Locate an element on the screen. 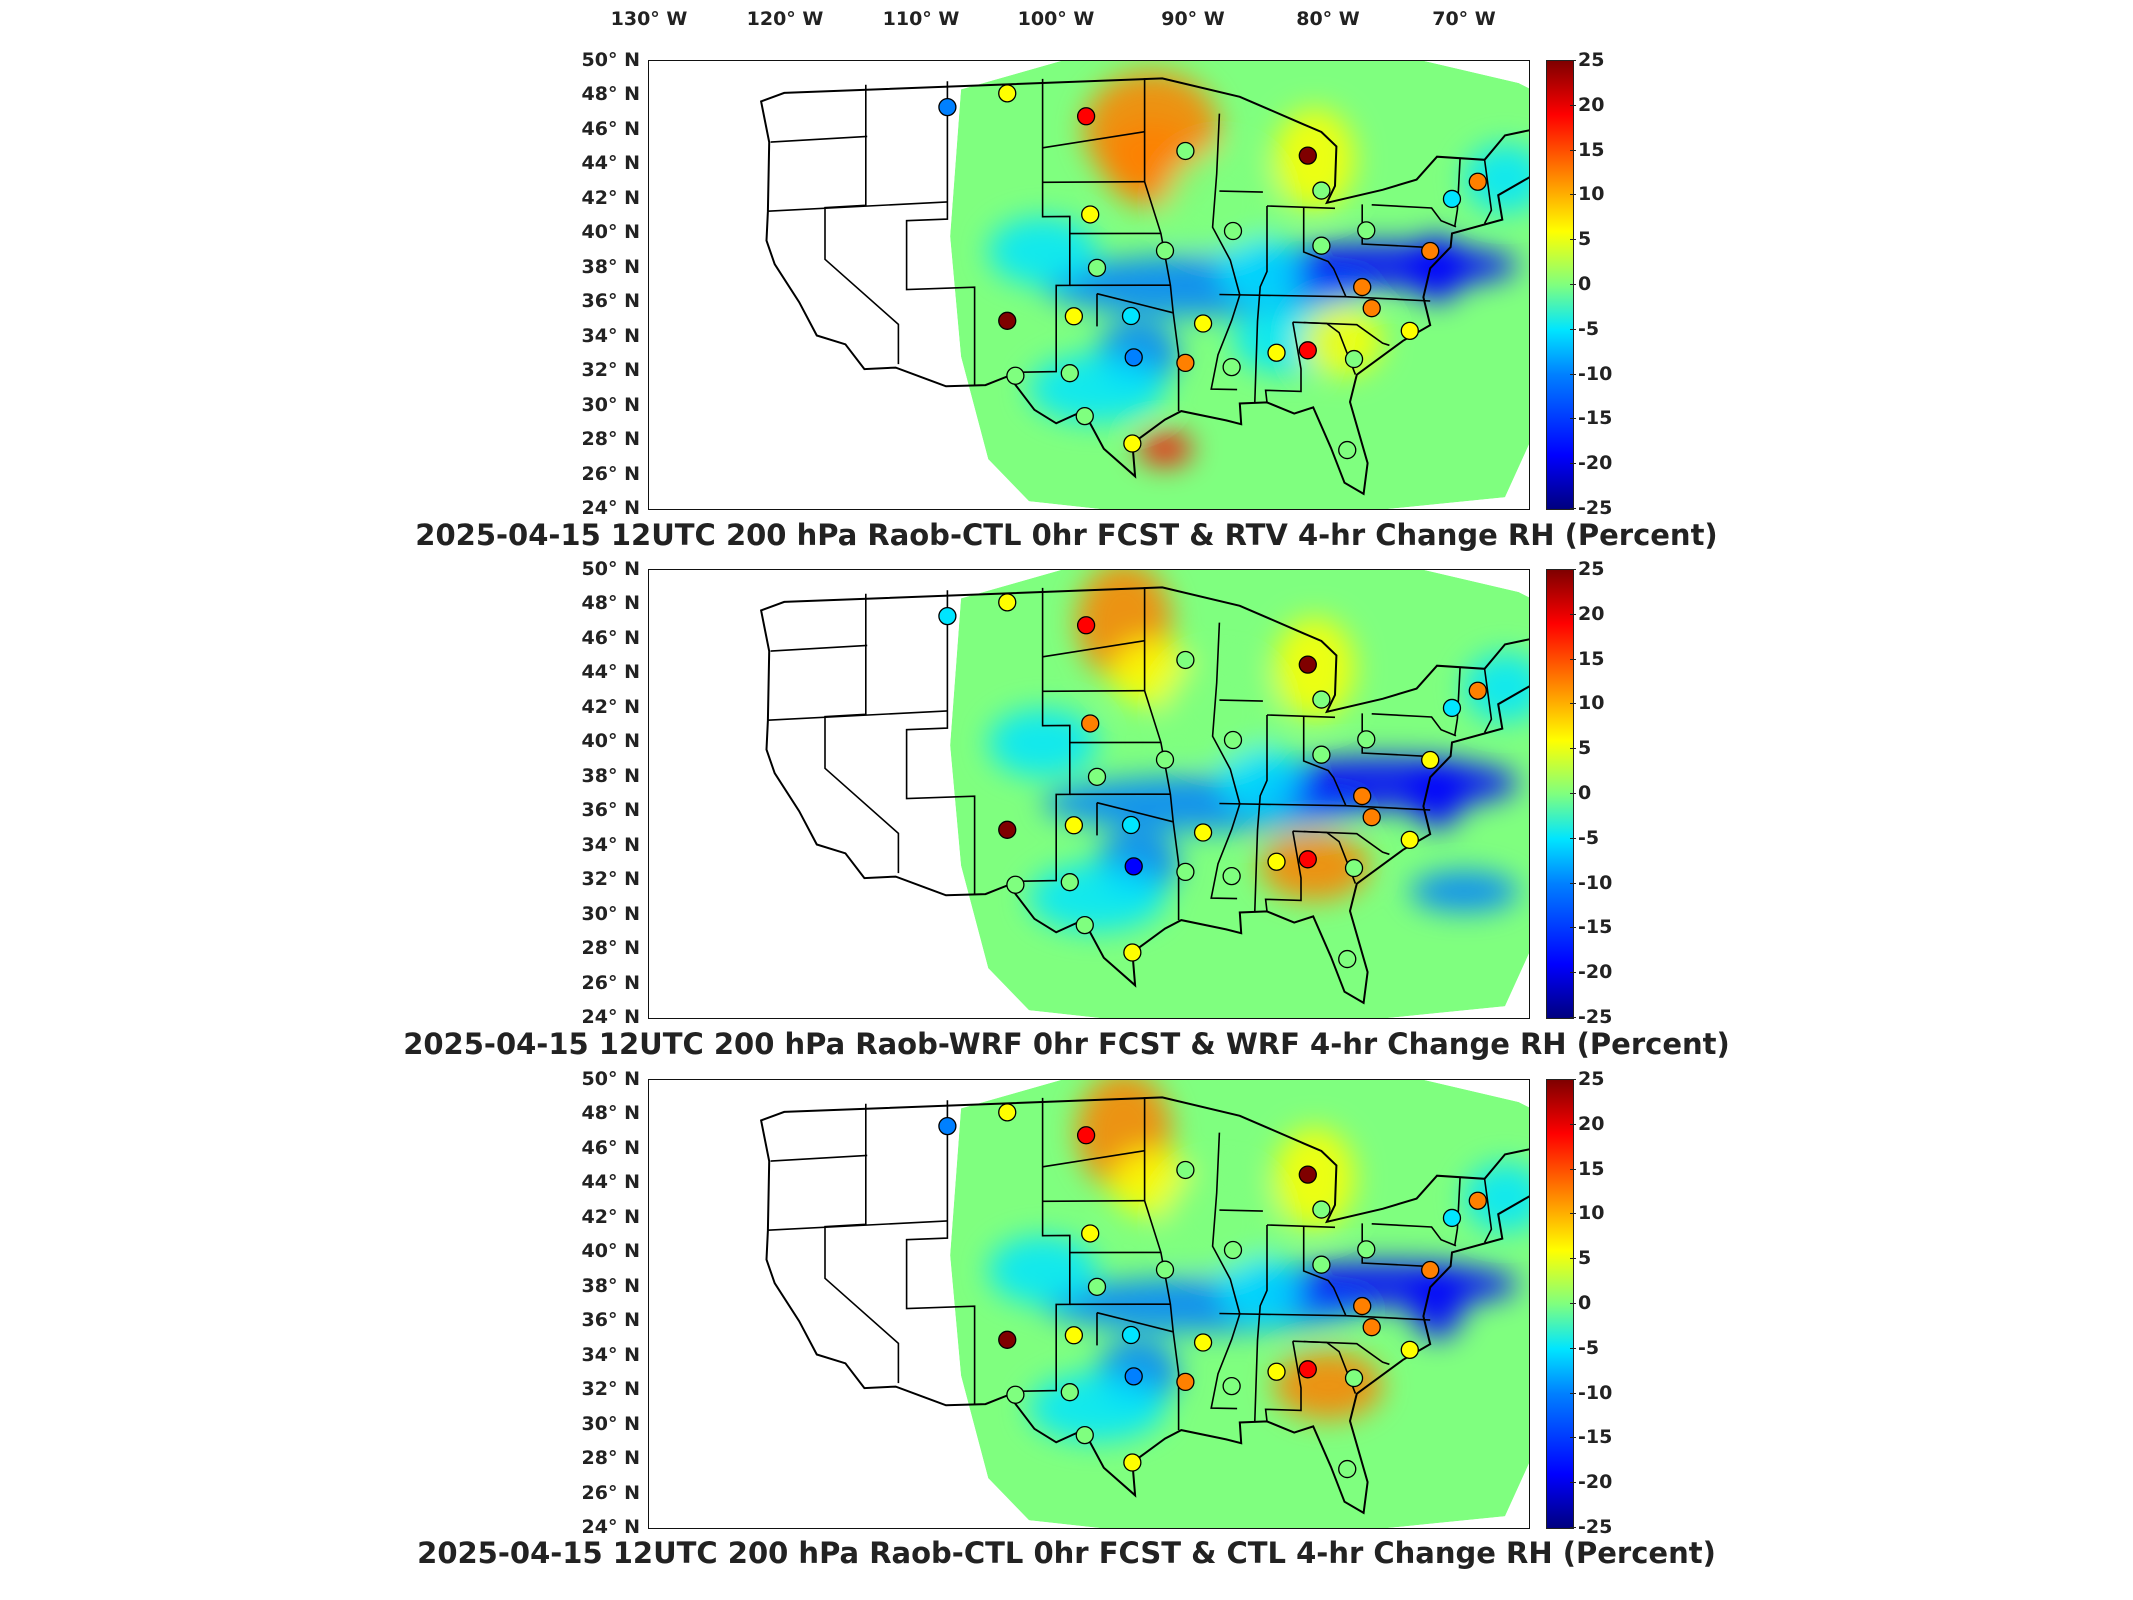 The height and width of the screenshot is (1600, 2133). lat-label: 44° N is located at coordinates (610, 672).